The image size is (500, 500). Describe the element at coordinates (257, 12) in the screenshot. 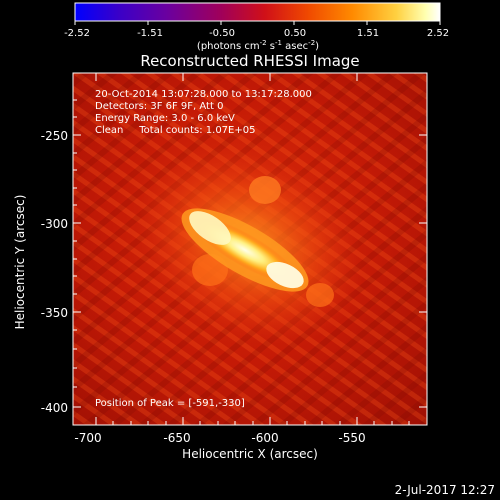

I see `colorbar` at that location.